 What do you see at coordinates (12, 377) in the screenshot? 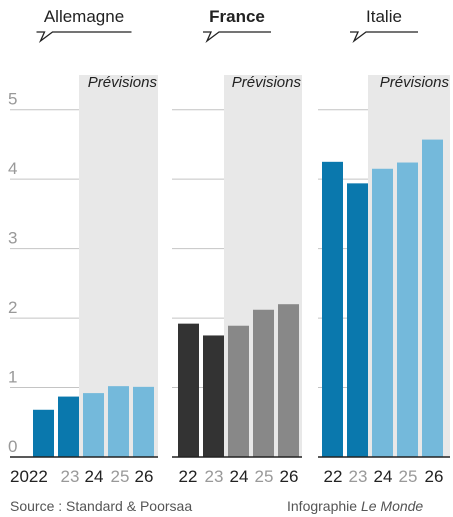
I see `y-tick-label: 1` at bounding box center [12, 377].